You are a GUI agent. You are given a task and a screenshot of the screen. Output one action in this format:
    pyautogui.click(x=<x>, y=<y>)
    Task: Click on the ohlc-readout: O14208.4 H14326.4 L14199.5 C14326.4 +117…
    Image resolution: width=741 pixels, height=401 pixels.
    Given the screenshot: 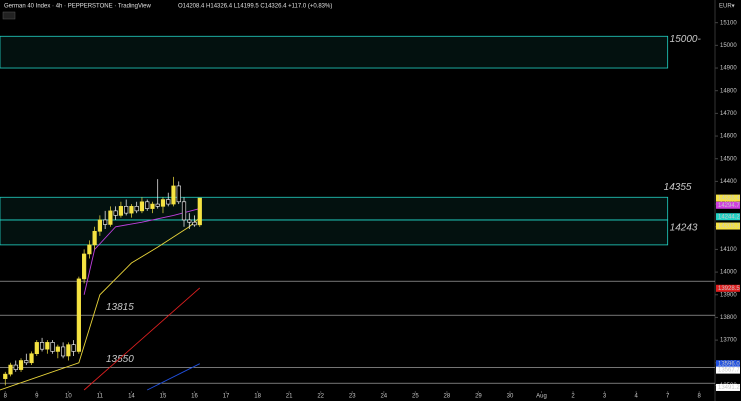 What is the action you would take?
    pyautogui.click(x=255, y=7)
    